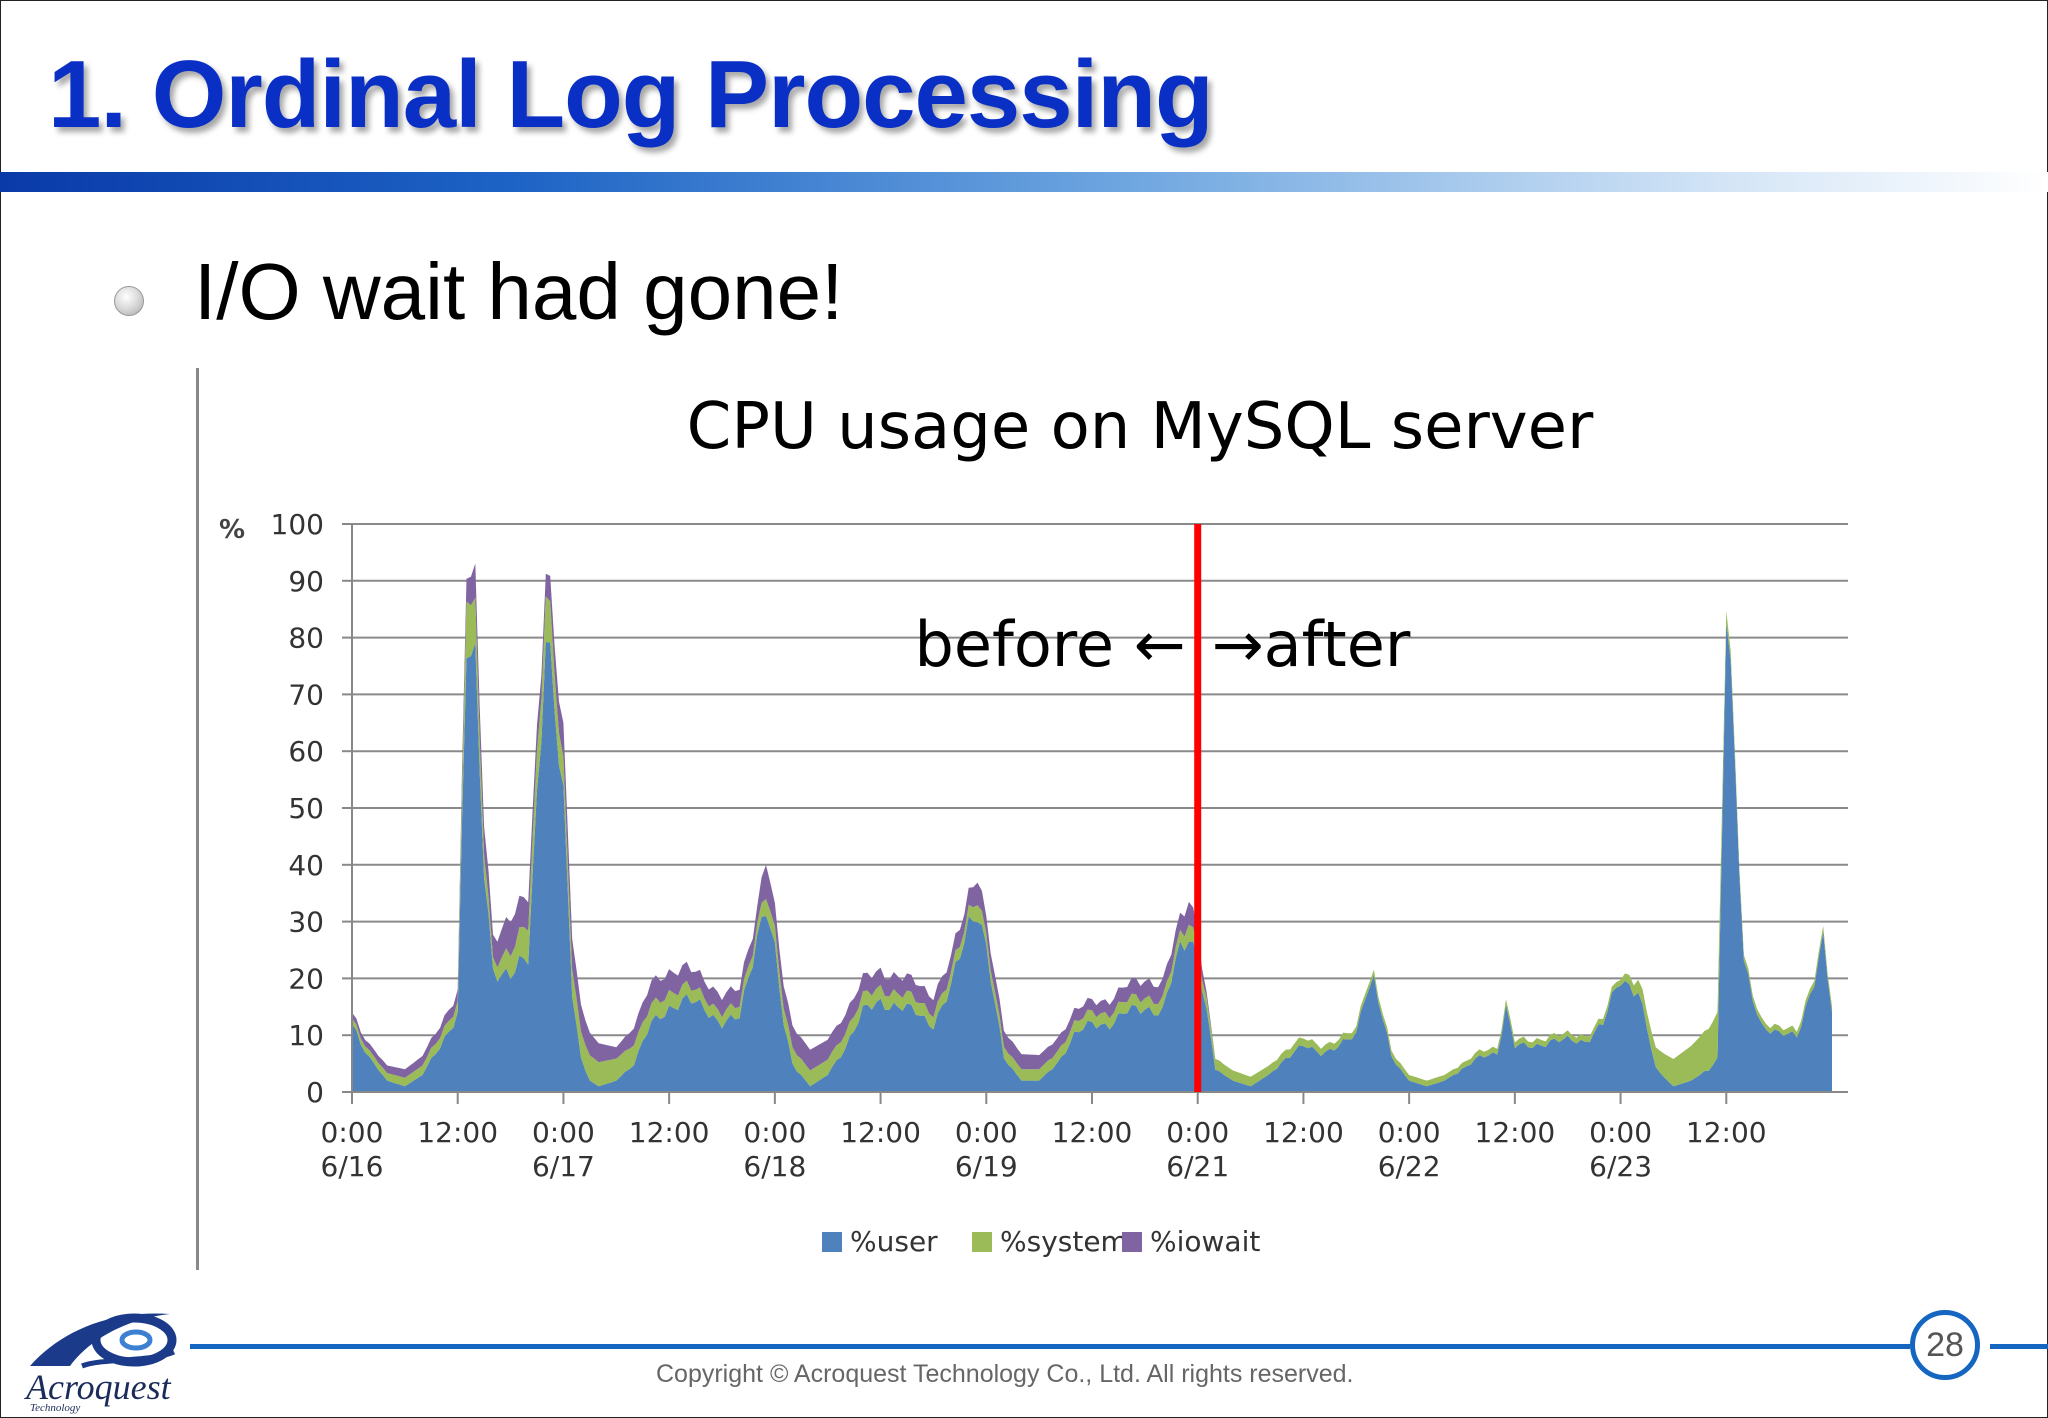 The height and width of the screenshot is (1418, 2048). I want to click on logo-text: Acroquest, so click(98, 1387).